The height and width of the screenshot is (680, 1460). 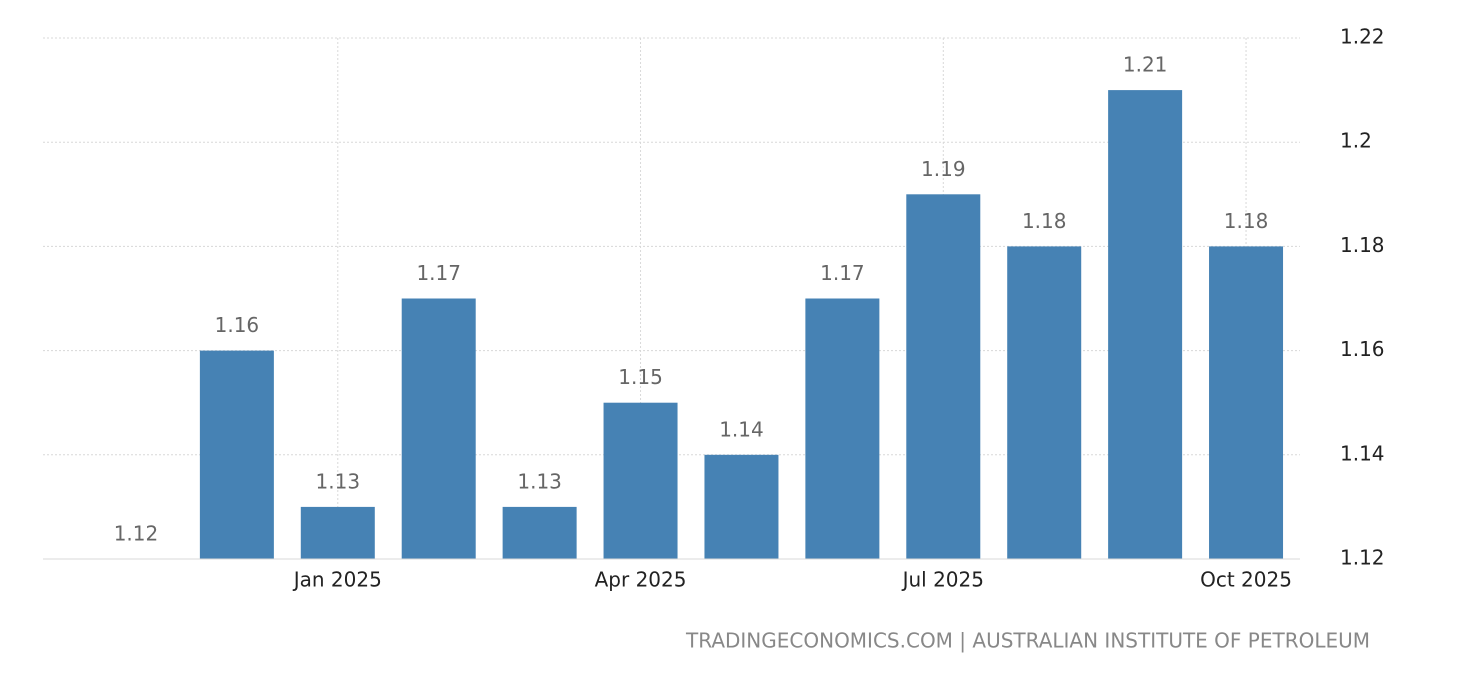 What do you see at coordinates (1362, 453) in the screenshot?
I see `y-tick-label: 1.14` at bounding box center [1362, 453].